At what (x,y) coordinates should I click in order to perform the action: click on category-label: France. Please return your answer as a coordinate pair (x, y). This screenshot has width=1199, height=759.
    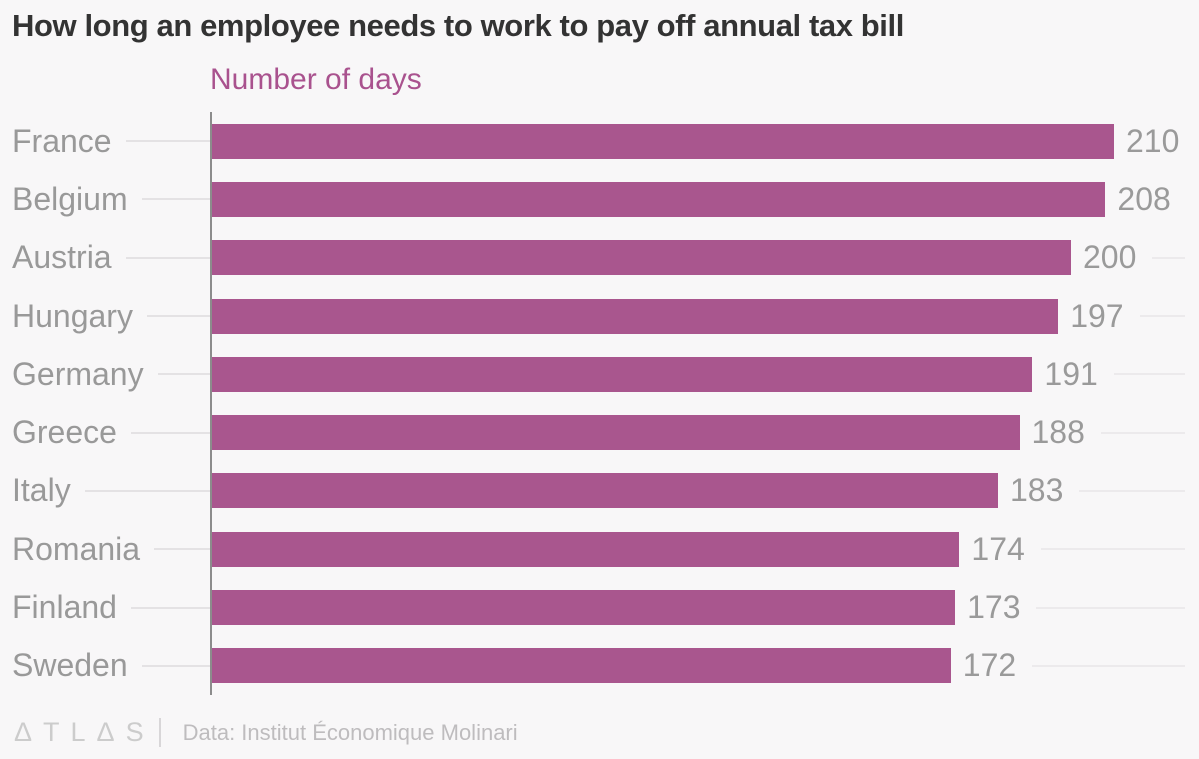
    Looking at the image, I should click on (62, 140).